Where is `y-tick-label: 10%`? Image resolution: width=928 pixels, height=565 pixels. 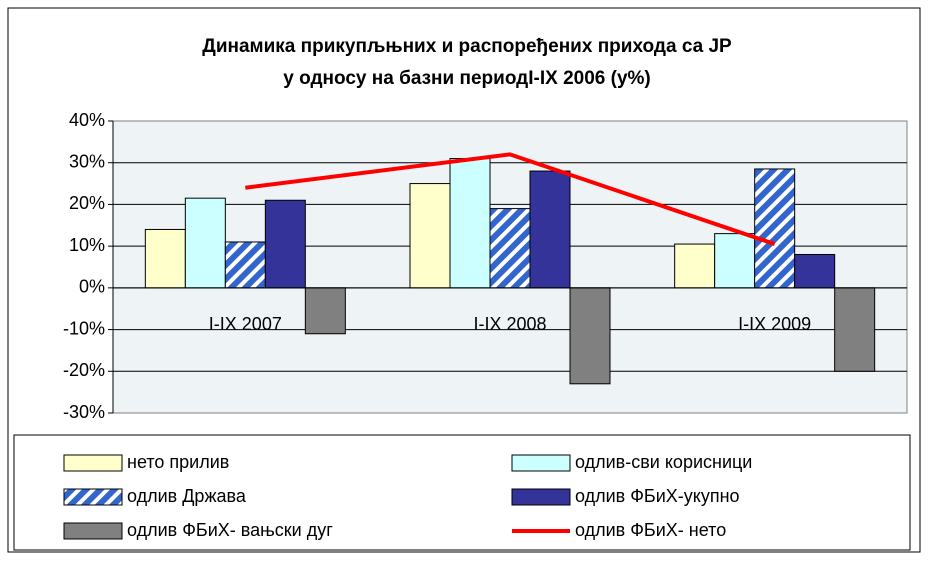 y-tick-label: 10% is located at coordinates (87, 245).